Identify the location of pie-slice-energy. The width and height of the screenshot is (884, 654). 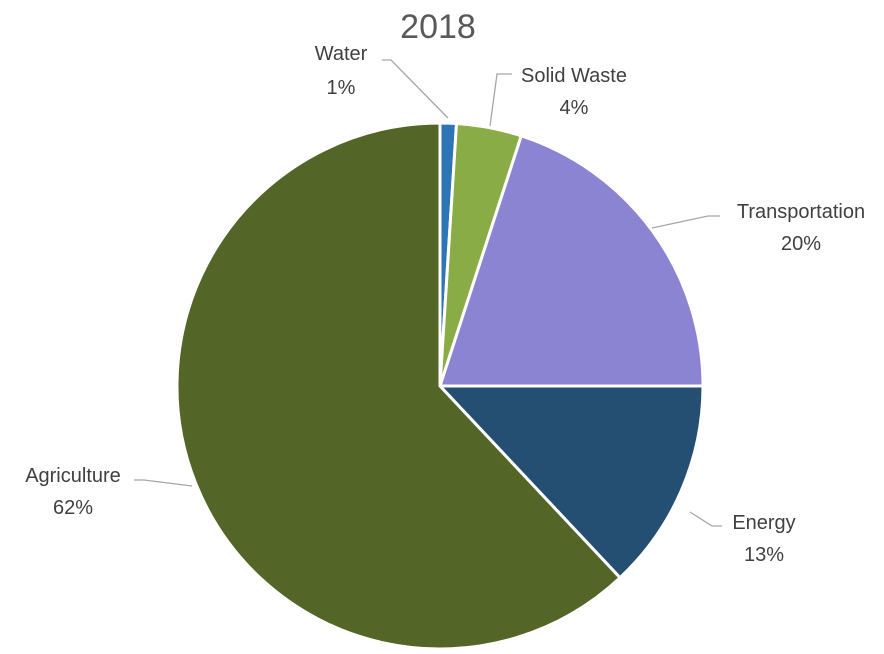
(570, 482).